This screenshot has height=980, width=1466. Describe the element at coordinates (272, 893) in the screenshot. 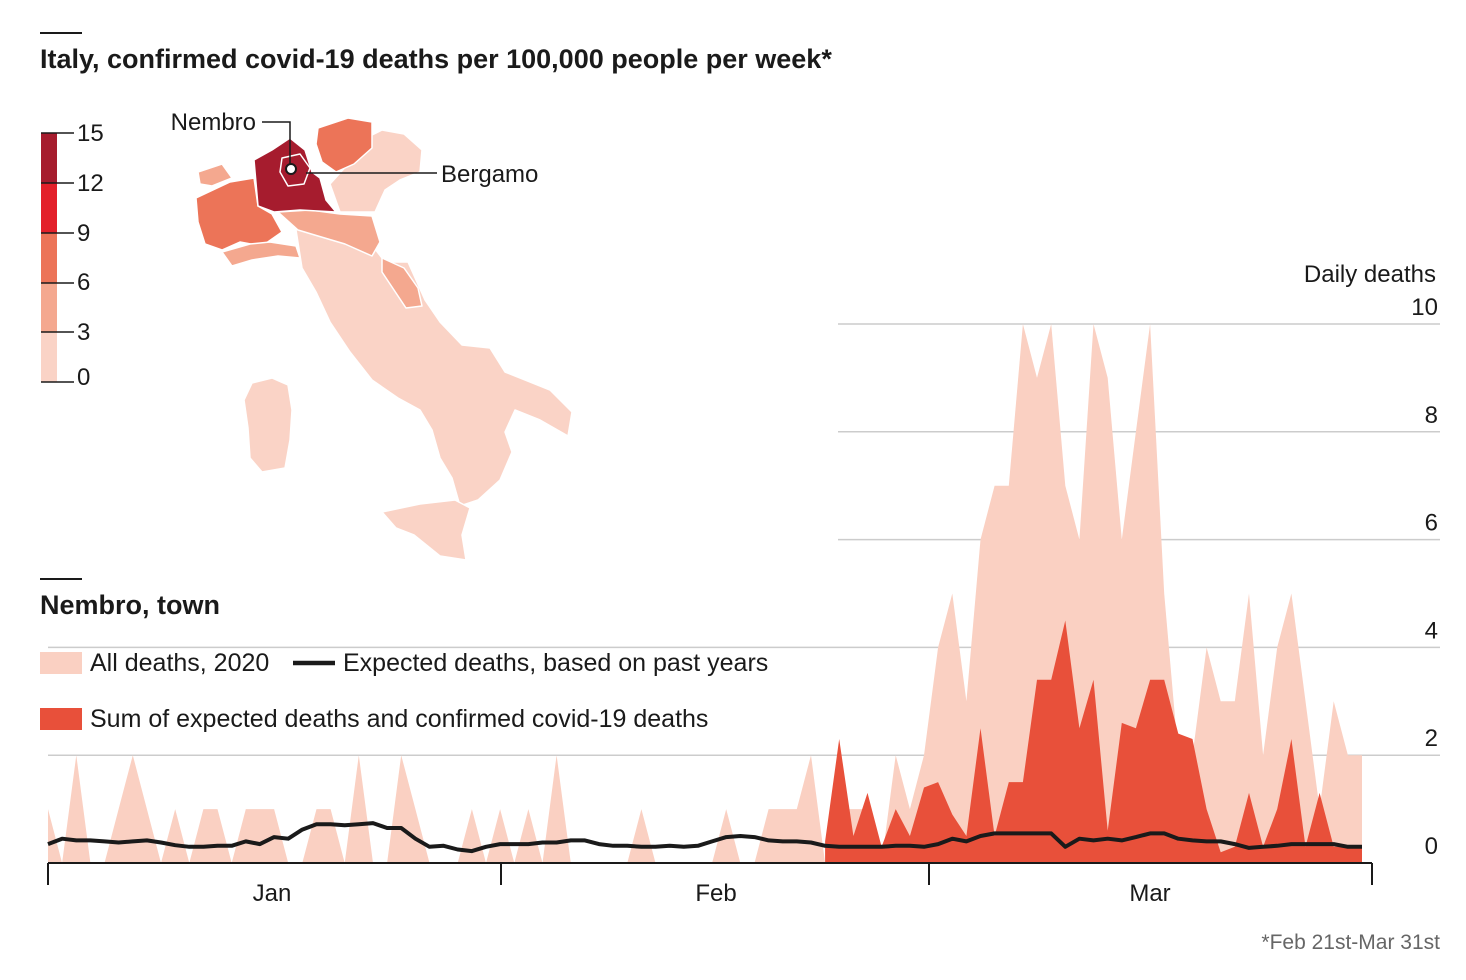

I see `x-month-label: Jan` at that location.